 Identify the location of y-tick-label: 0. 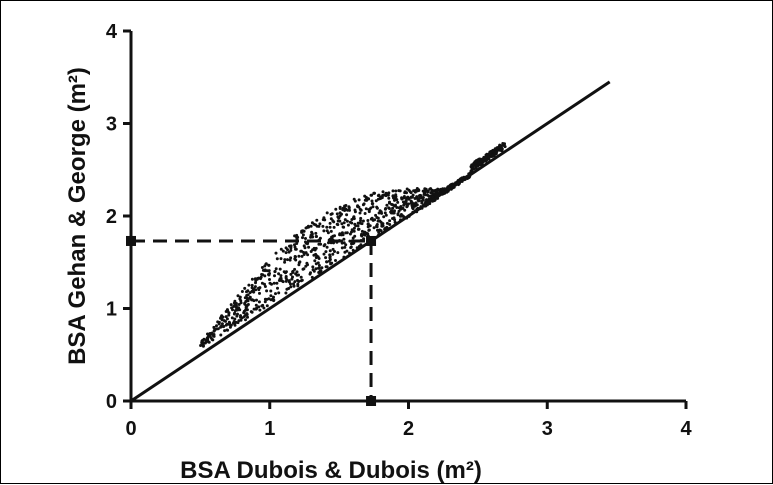
(111, 402).